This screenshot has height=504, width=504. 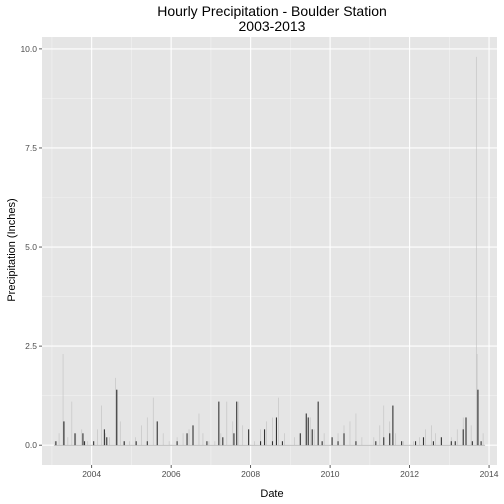 I want to click on y-tick-label: 2.5, so click(x=31, y=346).